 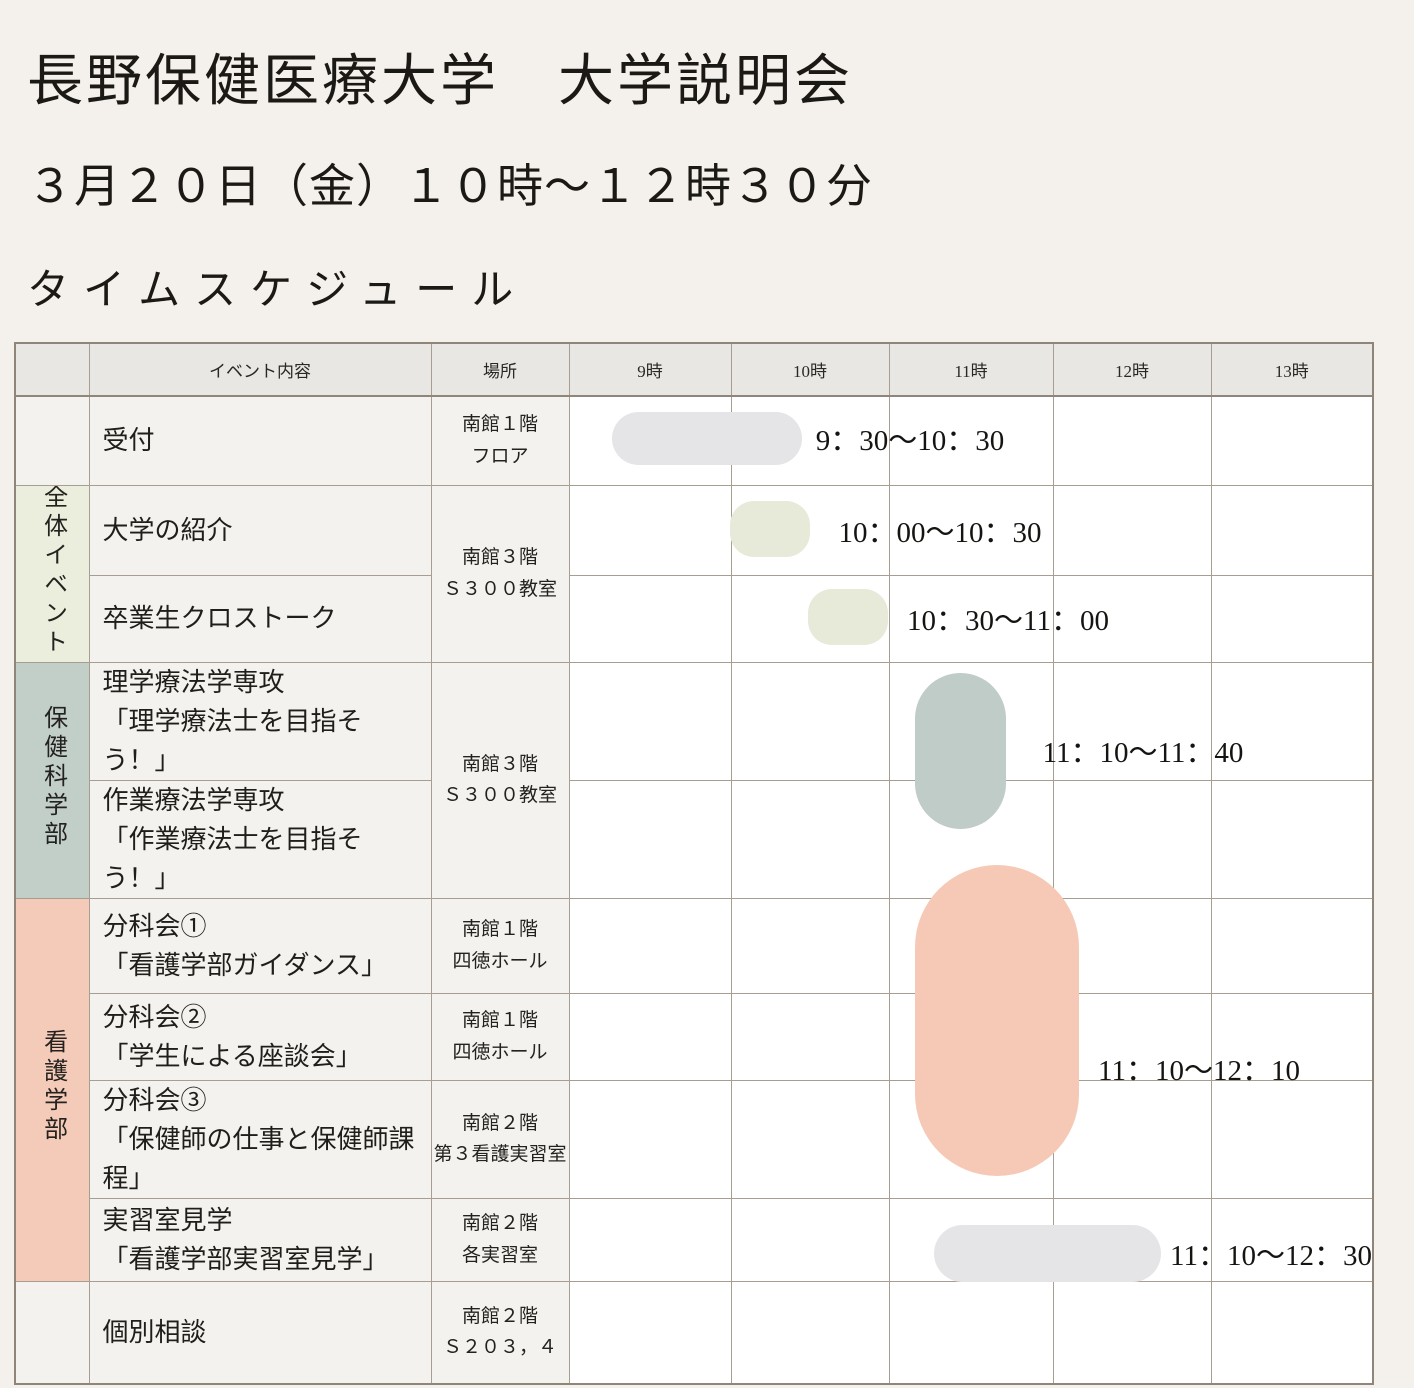 What do you see at coordinates (1292, 369) in the screenshot?
I see `header-time-13: 13時` at bounding box center [1292, 369].